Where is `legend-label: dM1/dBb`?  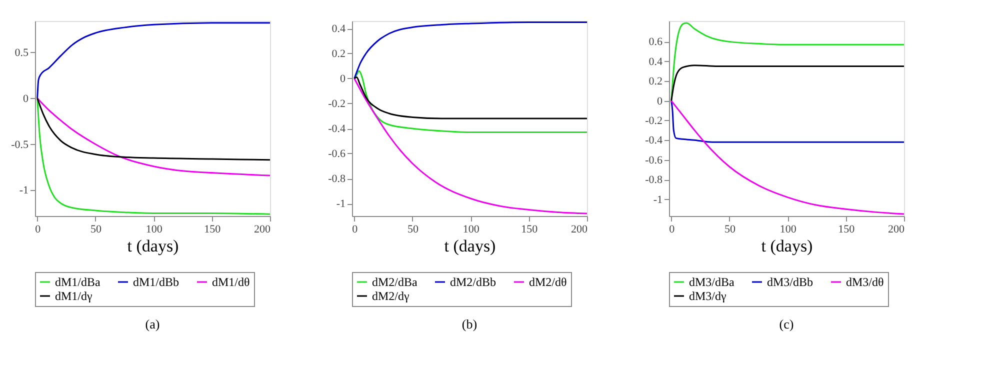 legend-label: dM1/dBb is located at coordinates (156, 282).